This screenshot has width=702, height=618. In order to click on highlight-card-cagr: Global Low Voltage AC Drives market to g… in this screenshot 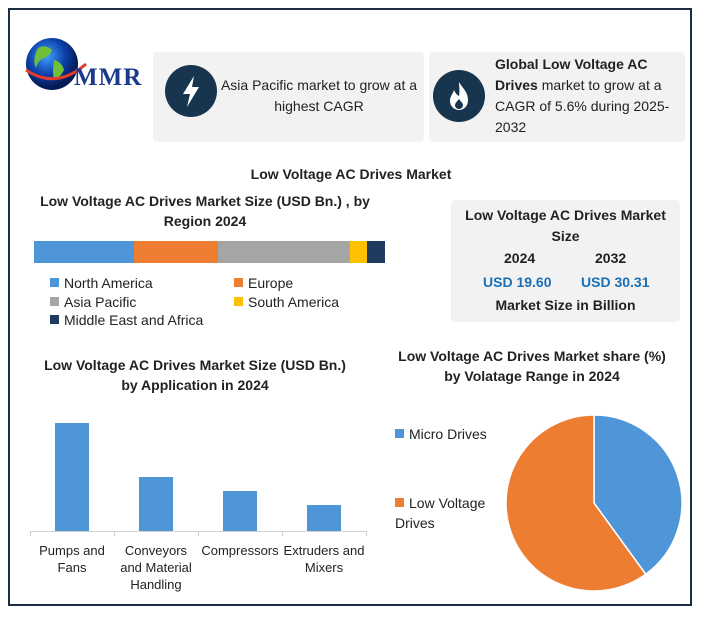, I will do `click(557, 97)`.